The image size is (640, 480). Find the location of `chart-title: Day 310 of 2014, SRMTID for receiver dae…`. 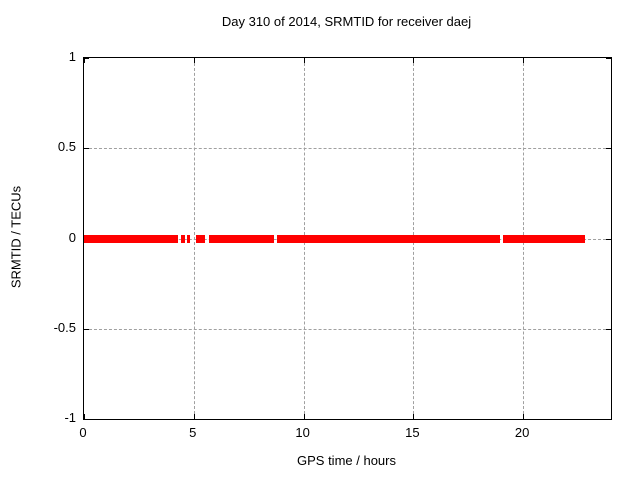

chart-title: Day 310 of 2014, SRMTID for receiver dae… is located at coordinates (346, 21).